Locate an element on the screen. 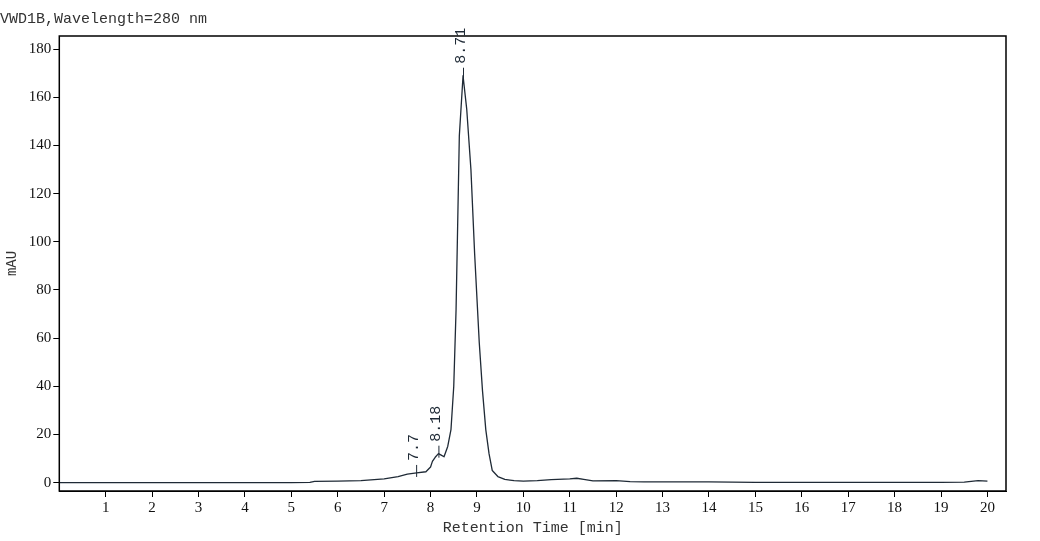  x-tick-label: 18 is located at coordinates (895, 506).